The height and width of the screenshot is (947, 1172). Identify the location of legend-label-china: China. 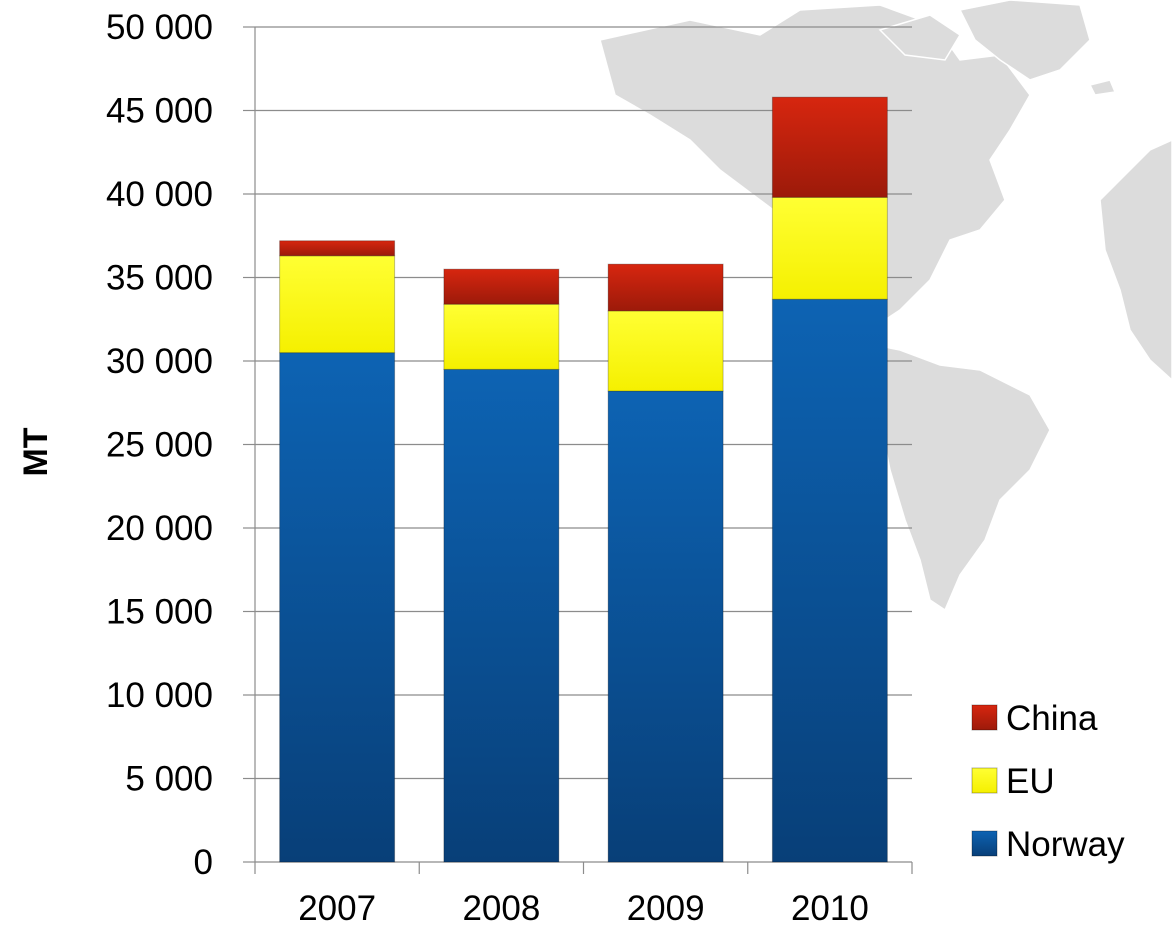
(1052, 718).